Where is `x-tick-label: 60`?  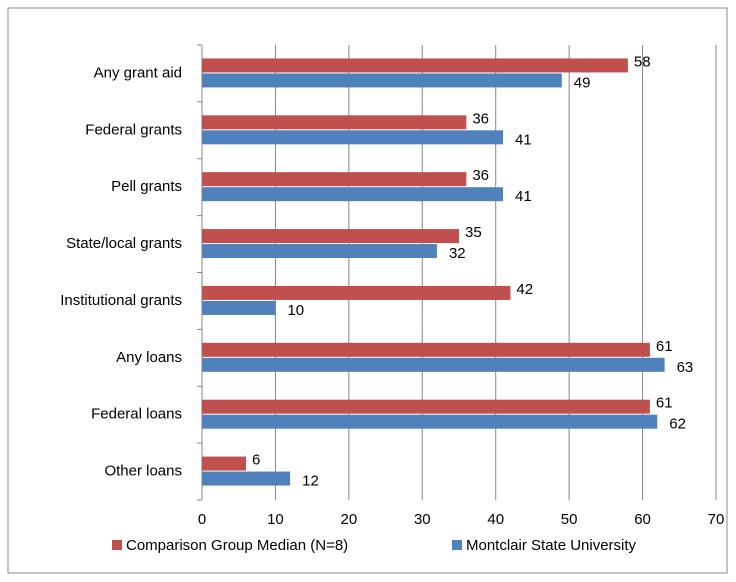
x-tick-label: 60 is located at coordinates (642, 519).